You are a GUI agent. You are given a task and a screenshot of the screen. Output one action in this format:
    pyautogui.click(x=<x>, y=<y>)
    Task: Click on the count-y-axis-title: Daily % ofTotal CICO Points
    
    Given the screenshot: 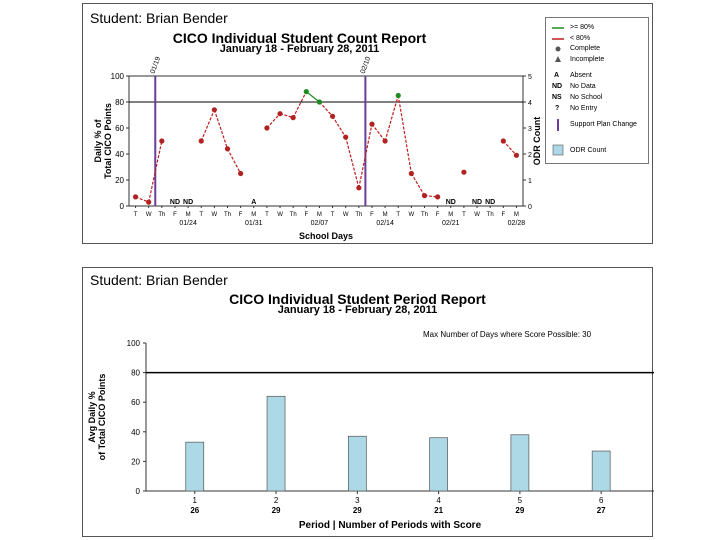 What is the action you would take?
    pyautogui.click(x=103, y=141)
    